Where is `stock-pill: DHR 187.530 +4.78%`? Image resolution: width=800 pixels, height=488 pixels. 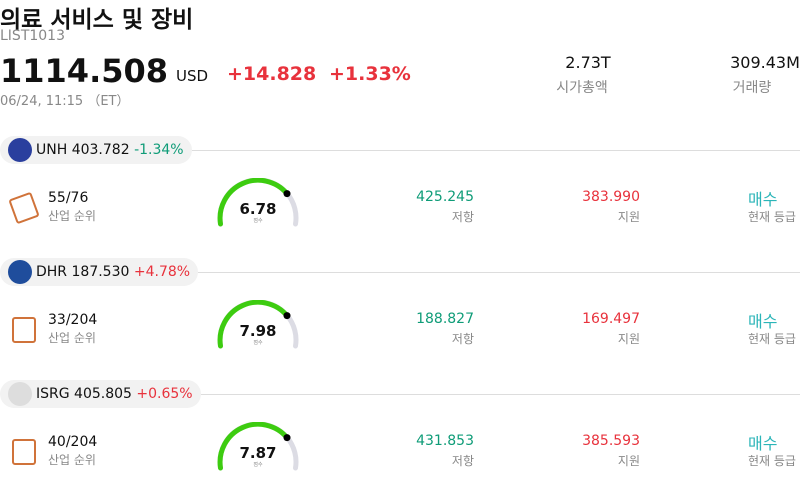
stock-pill: DHR 187.530 +4.78% is located at coordinates (99, 272).